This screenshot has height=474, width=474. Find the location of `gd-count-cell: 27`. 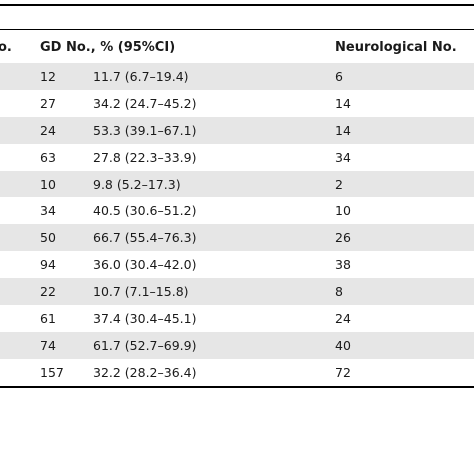

gd-count-cell: 27 is located at coordinates (48, 103).